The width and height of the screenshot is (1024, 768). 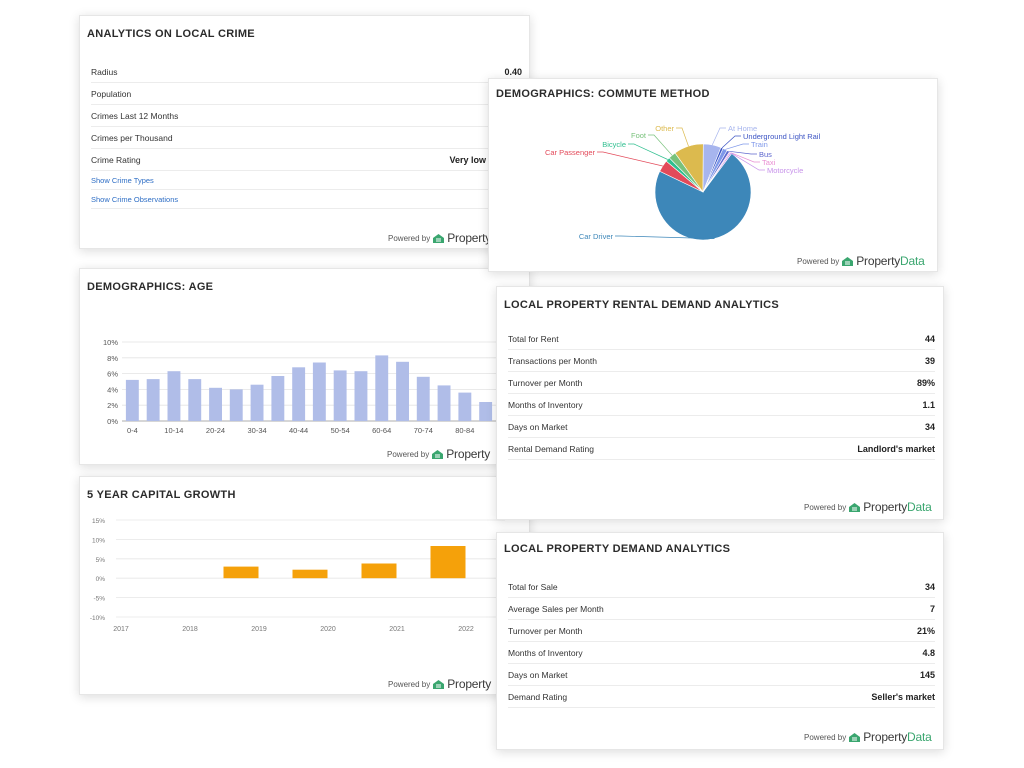 I want to click on x-tick-label: 60-64, so click(x=381, y=430).